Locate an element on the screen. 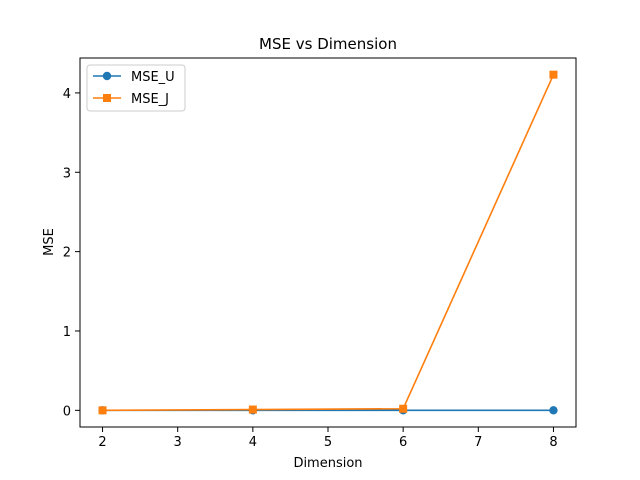 This screenshot has width=640, height=480. legend-label-mse_j: MSE_J is located at coordinates (150, 99).